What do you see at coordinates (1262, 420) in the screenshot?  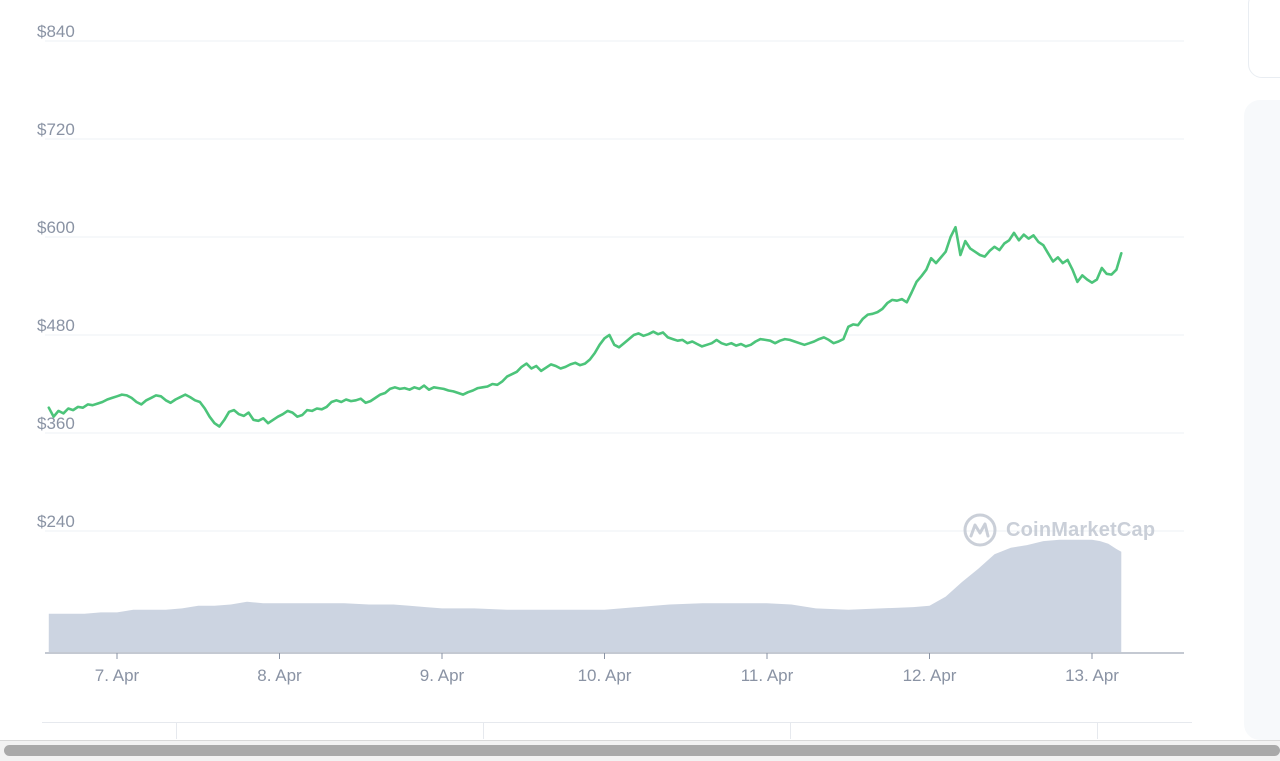 I see `side-panel-card` at bounding box center [1262, 420].